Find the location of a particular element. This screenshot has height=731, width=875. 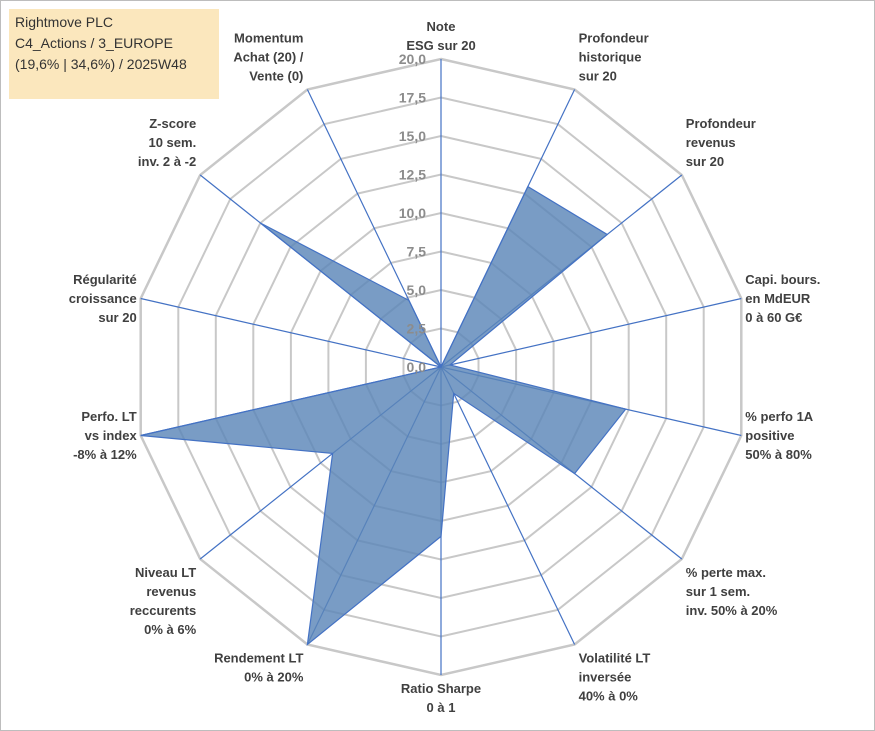

axis-label-line: -8% à 12% is located at coordinates (105, 454).